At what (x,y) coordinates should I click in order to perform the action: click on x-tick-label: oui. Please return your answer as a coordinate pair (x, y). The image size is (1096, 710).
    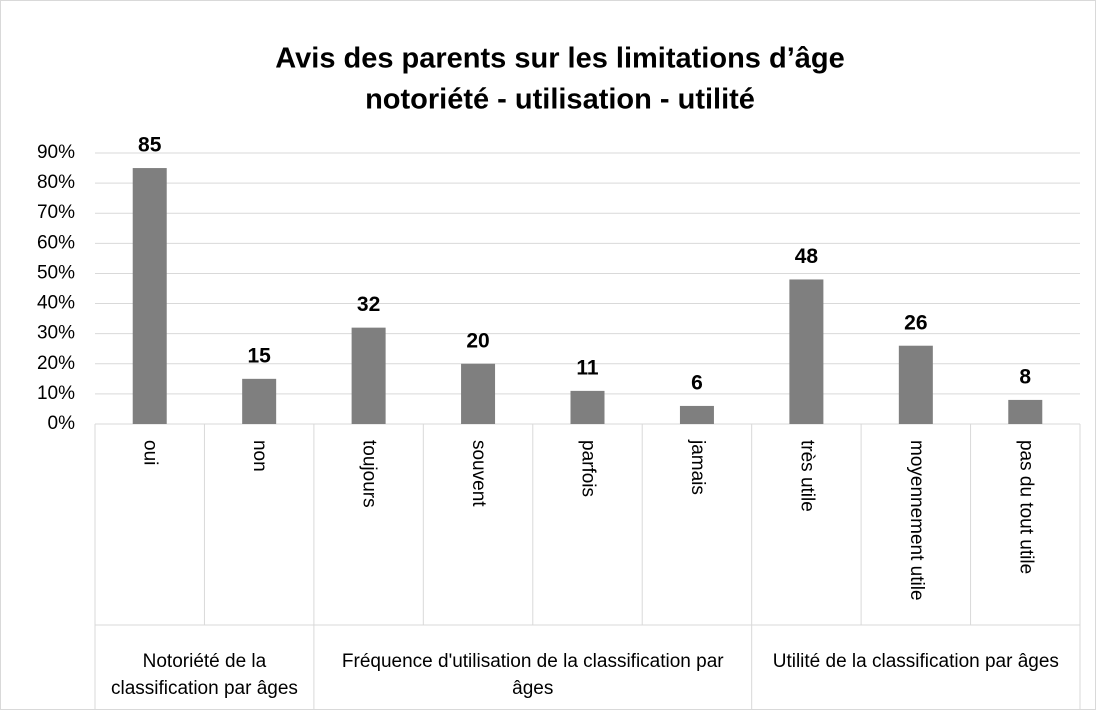
    Looking at the image, I should click on (150, 452).